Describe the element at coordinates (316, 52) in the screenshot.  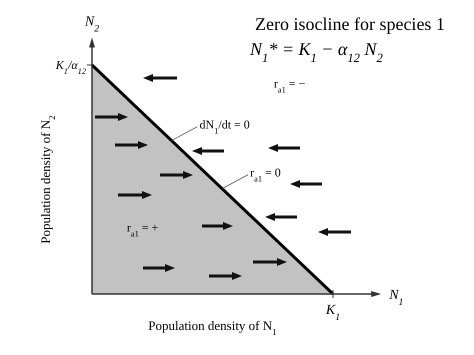
I see `chart-subtitle: N$_{1}$* = K$_{1}$ − α$_{12}$ N$_{2}$` at that location.